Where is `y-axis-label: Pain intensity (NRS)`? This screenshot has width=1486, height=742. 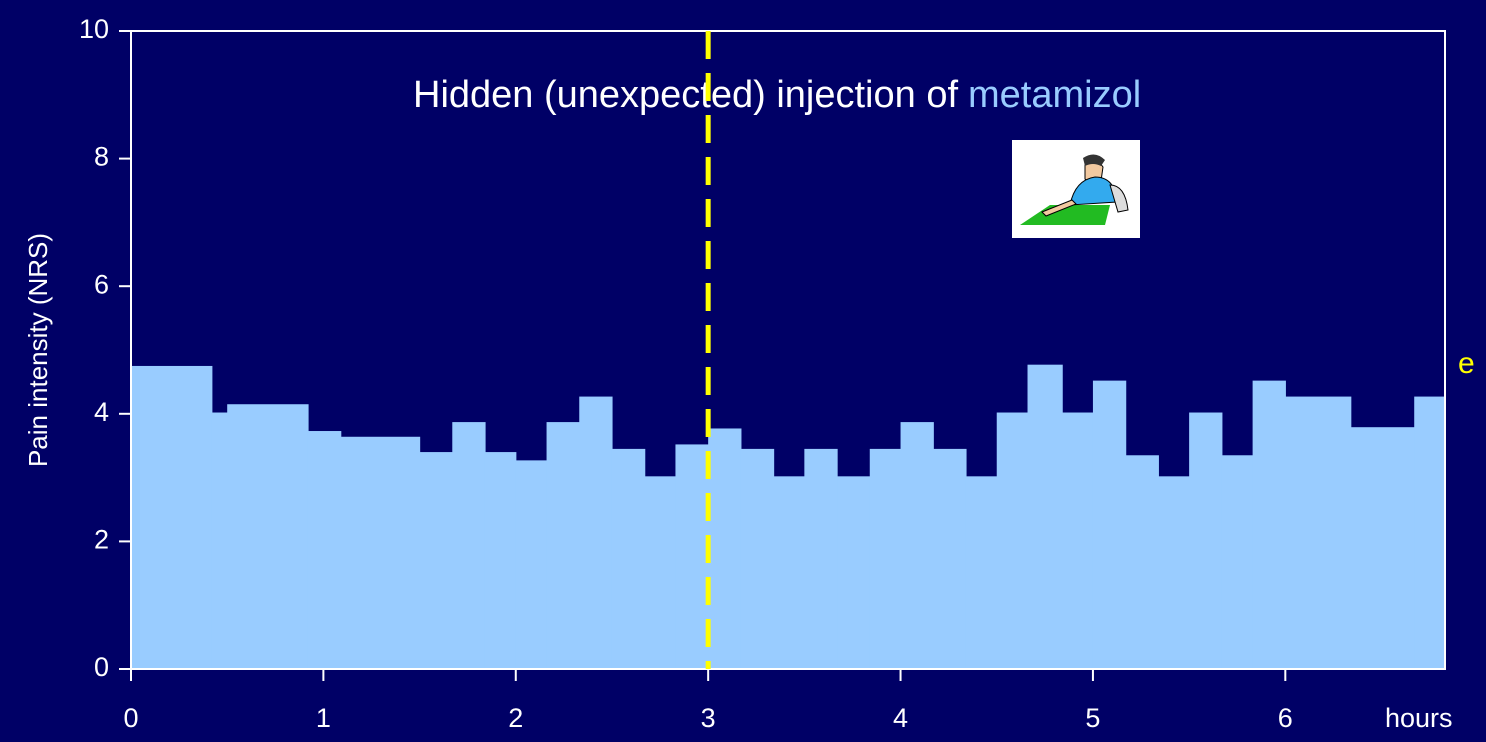 y-axis-label: Pain intensity (NRS) is located at coordinates (38, 350).